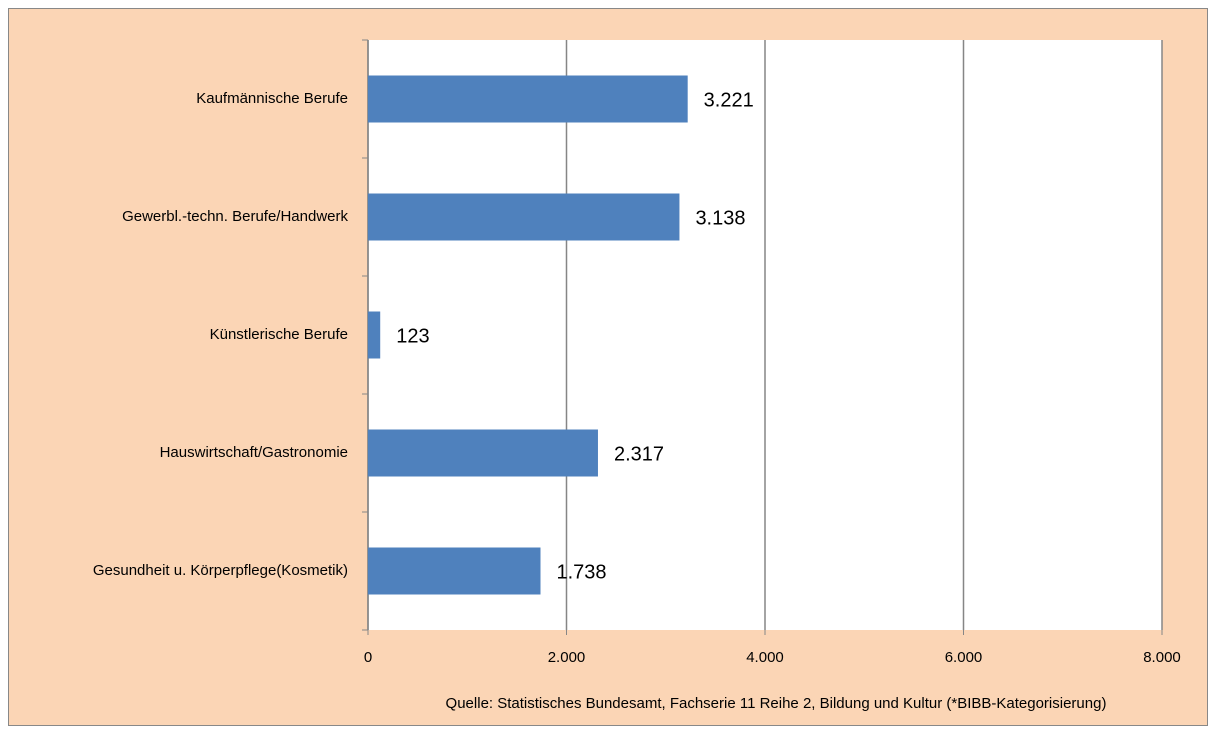 The height and width of the screenshot is (734, 1216). I want to click on value-label: 3.221, so click(729, 100).